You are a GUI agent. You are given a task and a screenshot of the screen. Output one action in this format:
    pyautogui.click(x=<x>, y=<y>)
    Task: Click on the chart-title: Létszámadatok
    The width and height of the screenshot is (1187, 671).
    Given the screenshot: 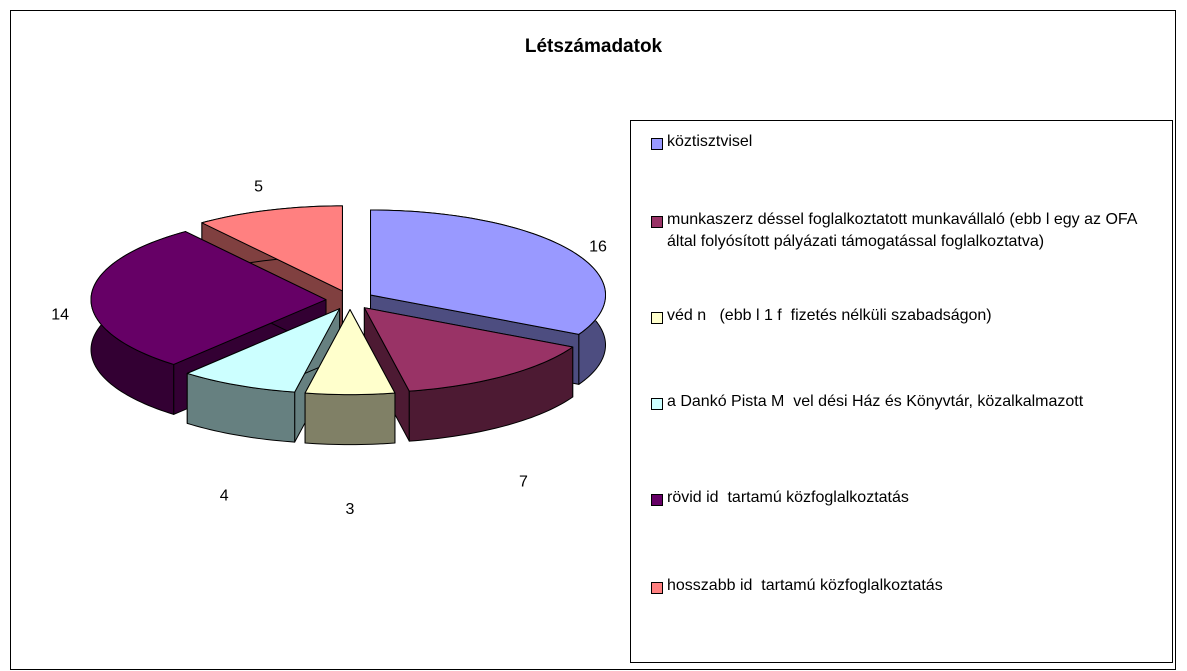 What is the action you would take?
    pyautogui.click(x=593, y=46)
    